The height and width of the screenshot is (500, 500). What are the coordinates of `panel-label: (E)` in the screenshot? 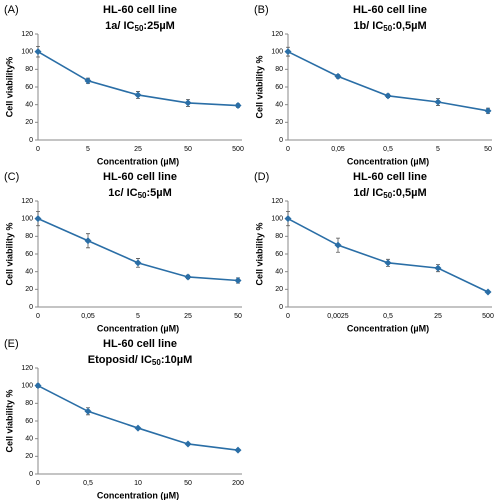 It's located at (11, 344).